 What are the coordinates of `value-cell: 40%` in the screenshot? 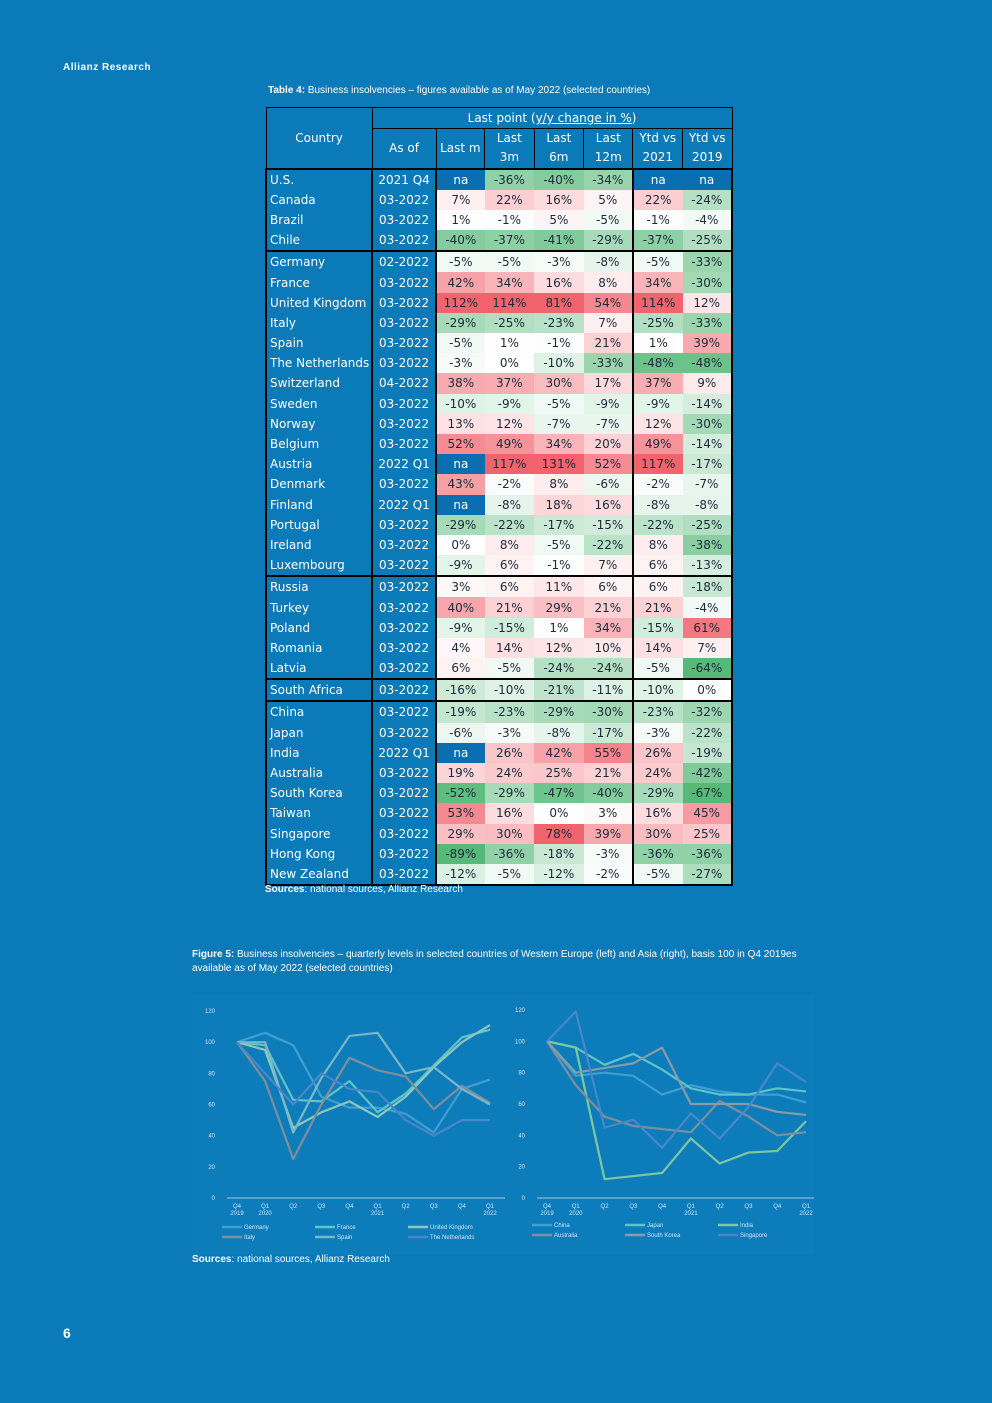 It's located at (460, 607).